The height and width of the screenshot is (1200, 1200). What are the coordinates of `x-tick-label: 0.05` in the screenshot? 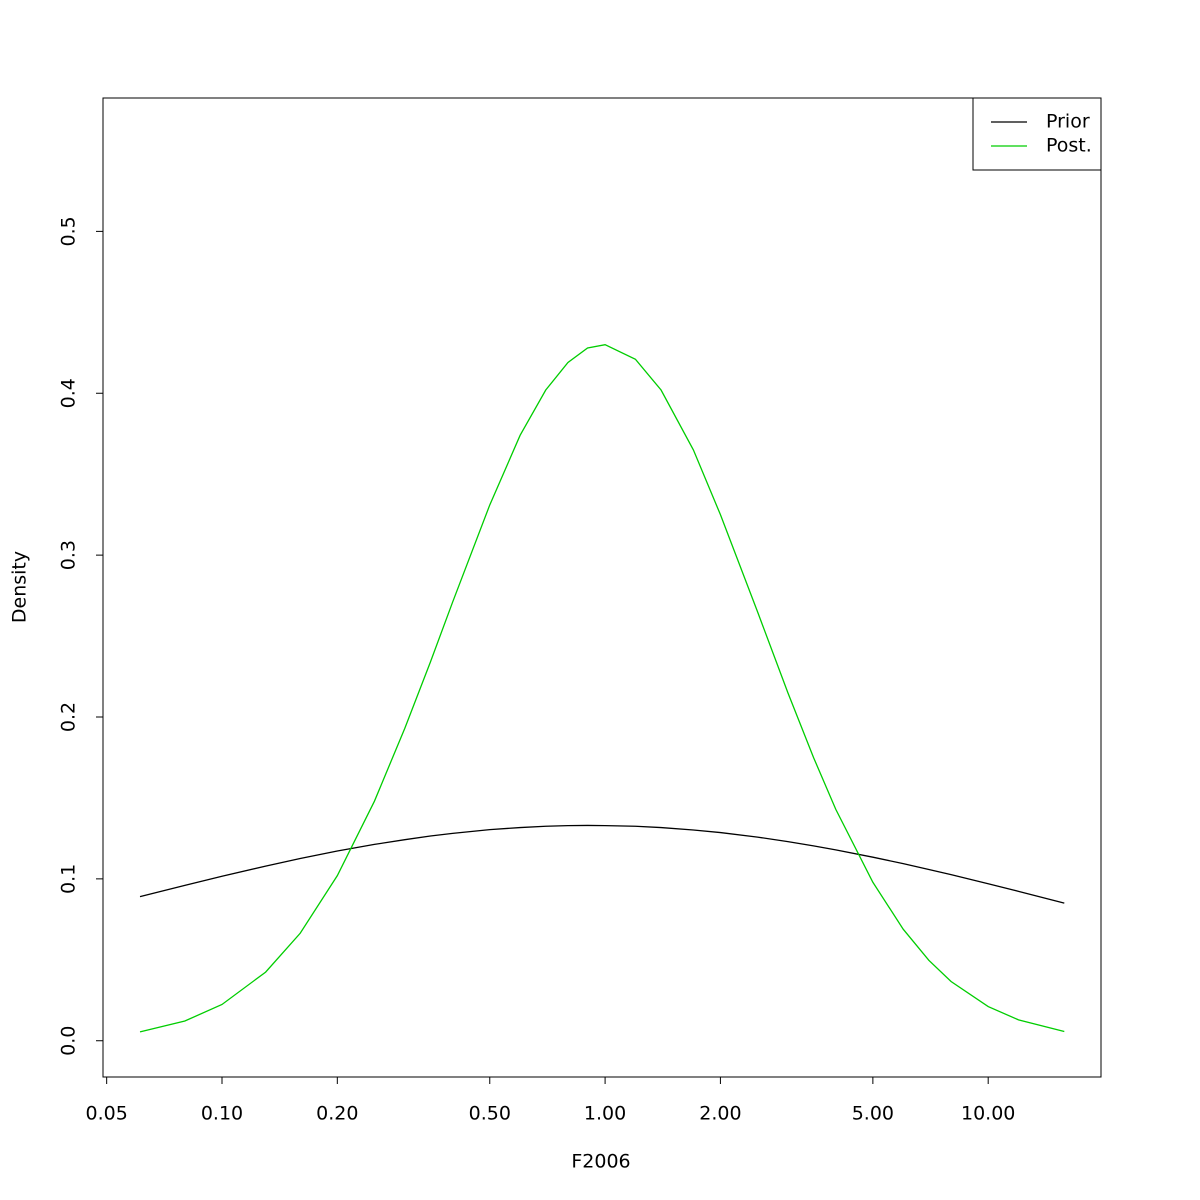 It's located at (107, 1114).